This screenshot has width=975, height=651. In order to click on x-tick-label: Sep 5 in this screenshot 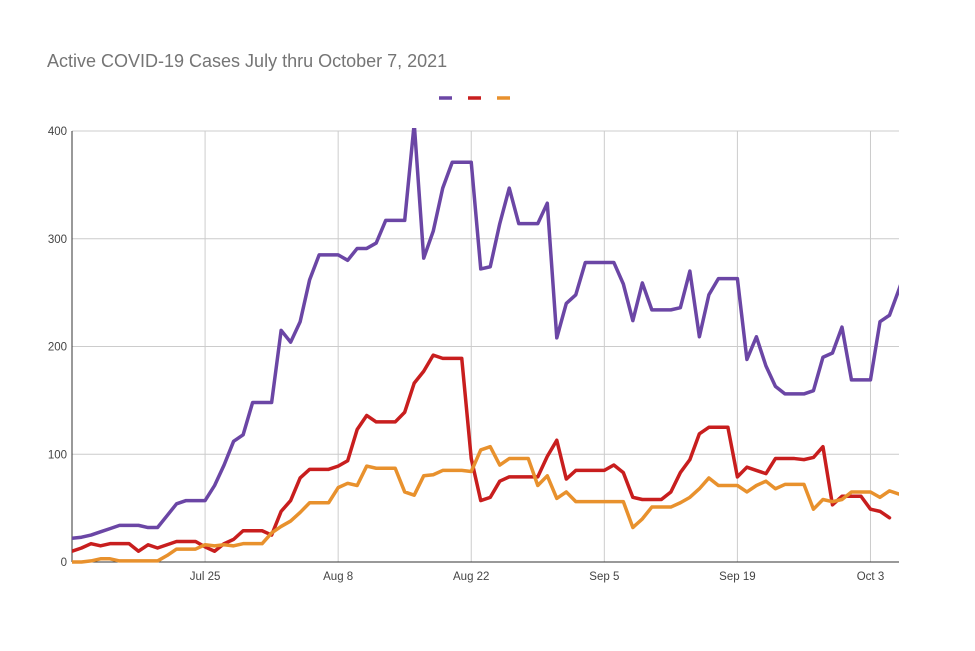, I will do `click(604, 577)`.